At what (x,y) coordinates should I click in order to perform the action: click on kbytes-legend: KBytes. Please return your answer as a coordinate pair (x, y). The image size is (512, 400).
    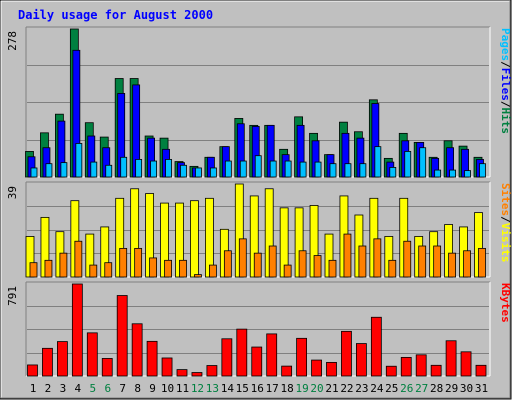
    Looking at the image, I should click on (505, 303).